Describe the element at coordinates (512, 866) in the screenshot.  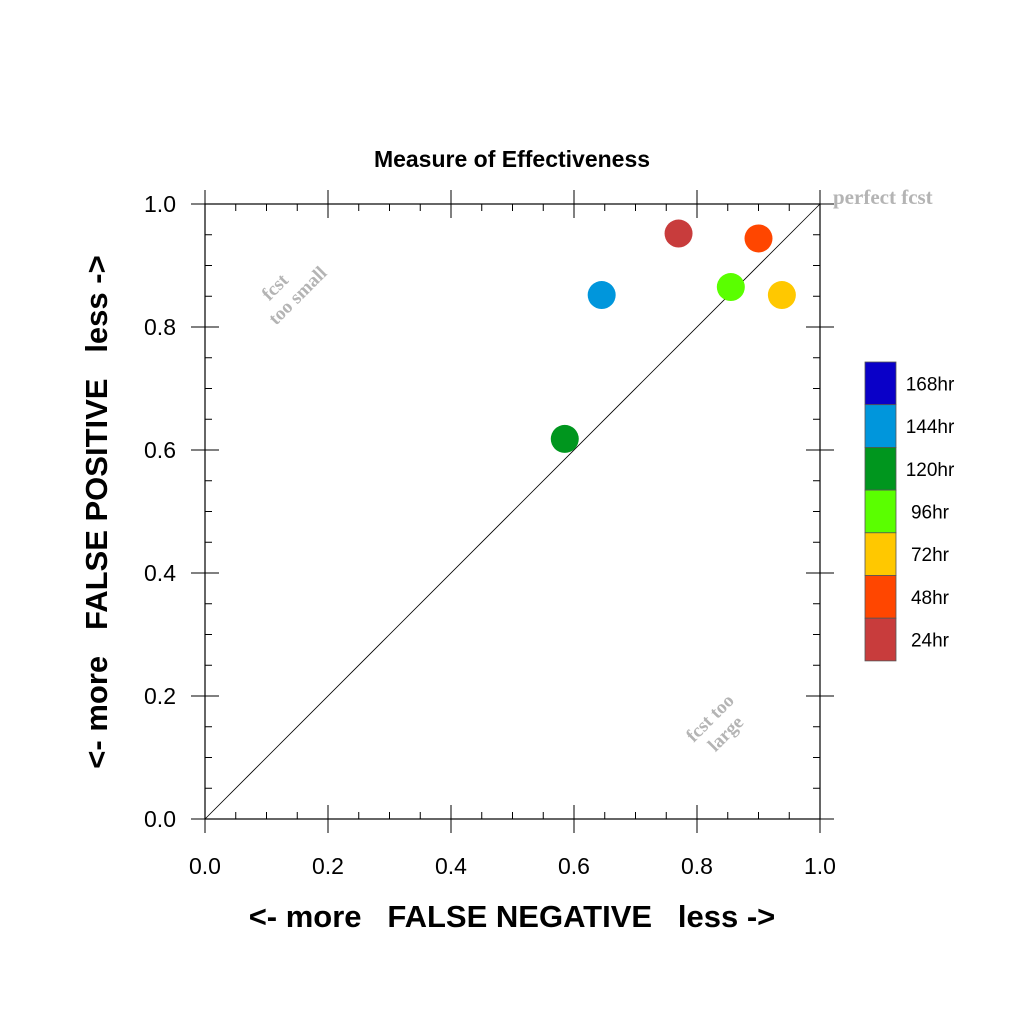
I see `x-tick-labels: 0.0 0.2 0.4 0.6 0.8 1.0` at that location.